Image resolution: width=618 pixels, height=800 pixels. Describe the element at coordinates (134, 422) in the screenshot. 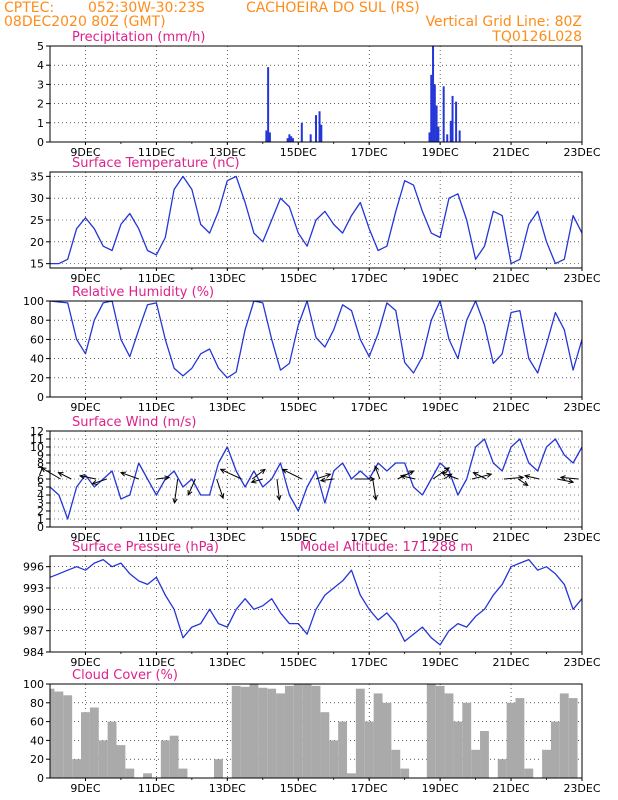

I see `wind-title: Surface Wind (m/s)` at that location.